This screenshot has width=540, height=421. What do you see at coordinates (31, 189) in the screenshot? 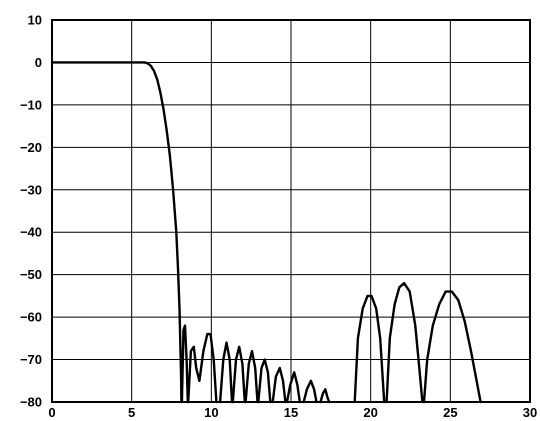
I see `y-tick-label: −30` at bounding box center [31, 189].